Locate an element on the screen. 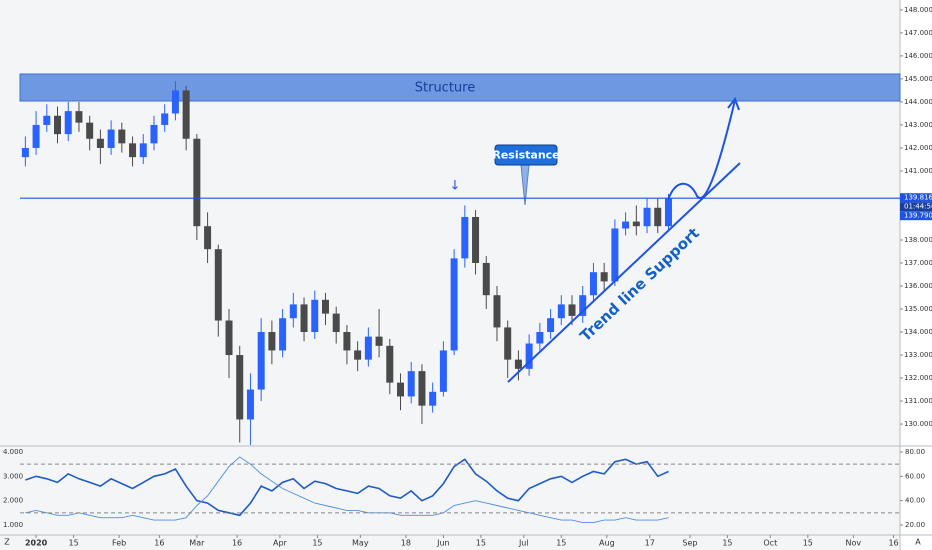 This screenshot has width=932, height=550. bid-tag is located at coordinates (916, 216).